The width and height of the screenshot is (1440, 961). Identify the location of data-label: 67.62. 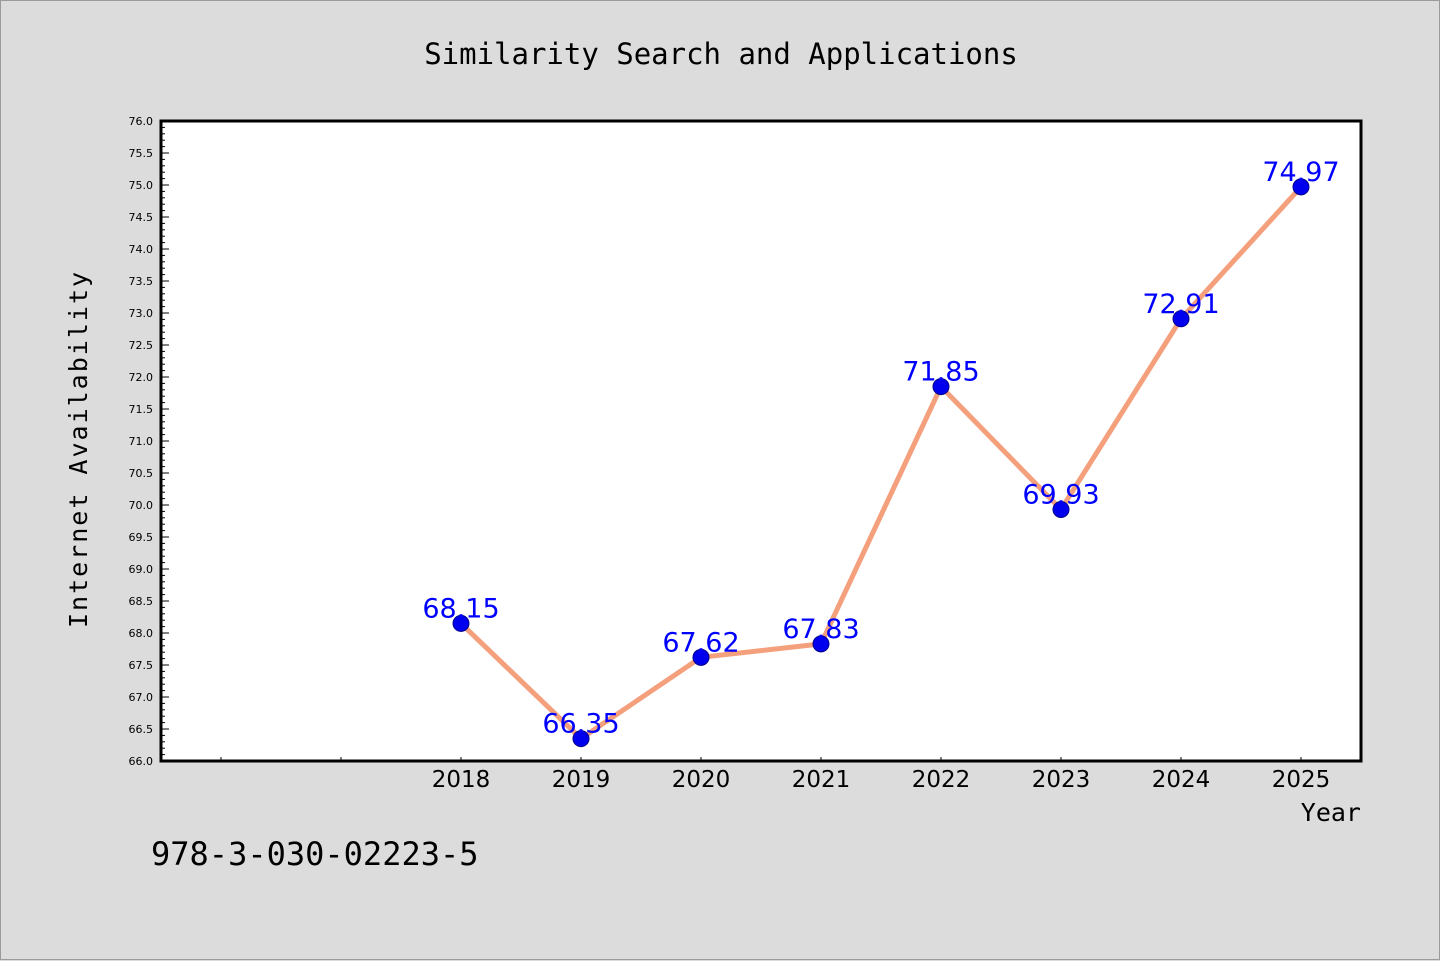
(700, 642).